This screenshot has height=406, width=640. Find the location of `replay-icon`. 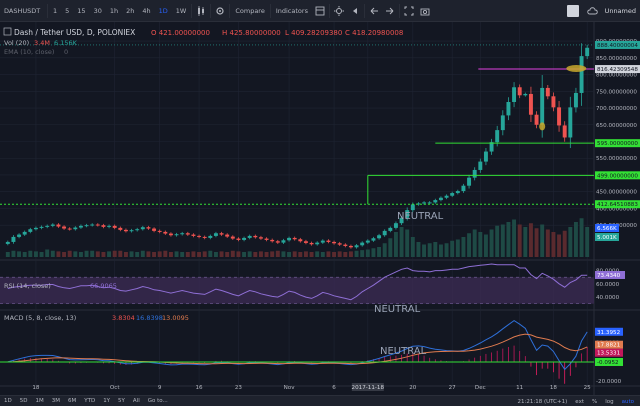

replay-icon is located at coordinates (355, 11).